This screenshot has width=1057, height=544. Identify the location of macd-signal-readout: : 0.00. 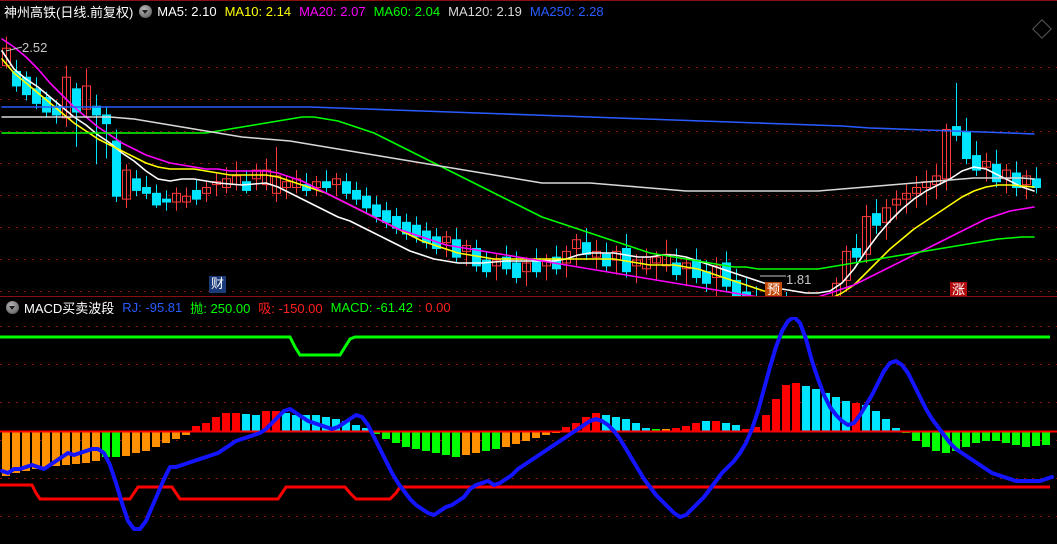
(434, 307).